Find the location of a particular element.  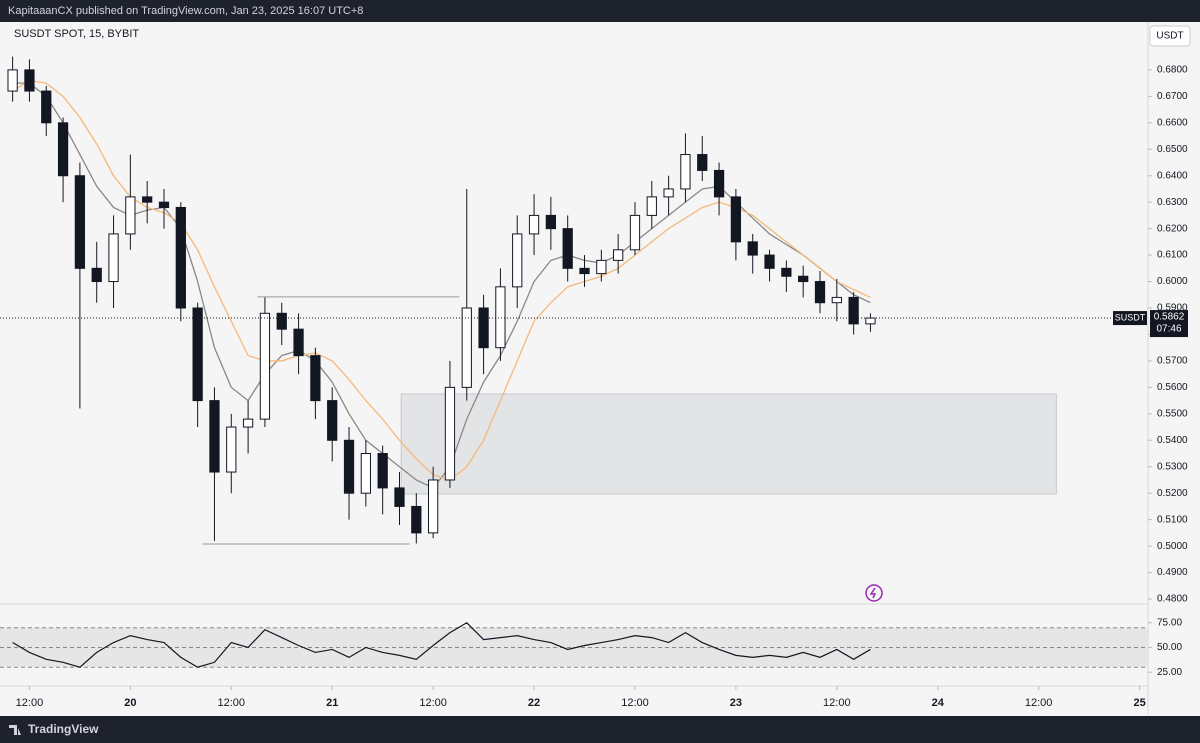

zone is located at coordinates (728, 444).